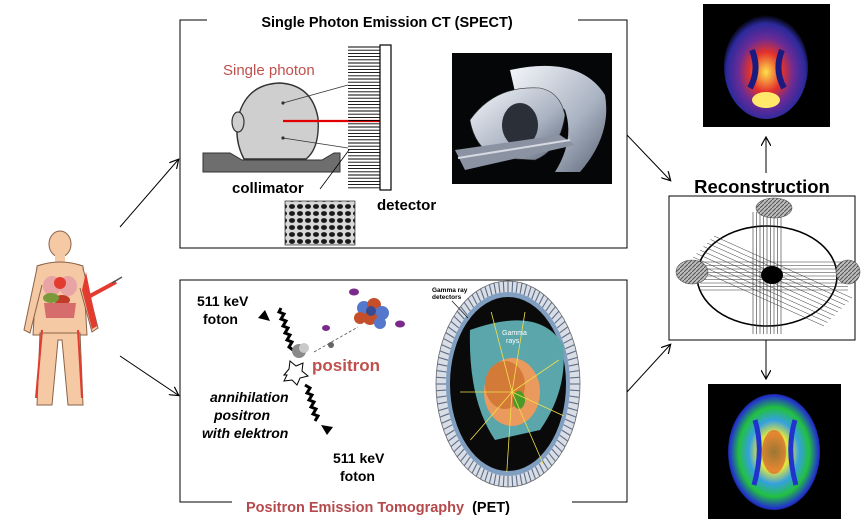 This screenshot has width=864, height=522. Describe the element at coordinates (223, 301) in the screenshot. I see `energy-top-value: 511 keV` at that location.